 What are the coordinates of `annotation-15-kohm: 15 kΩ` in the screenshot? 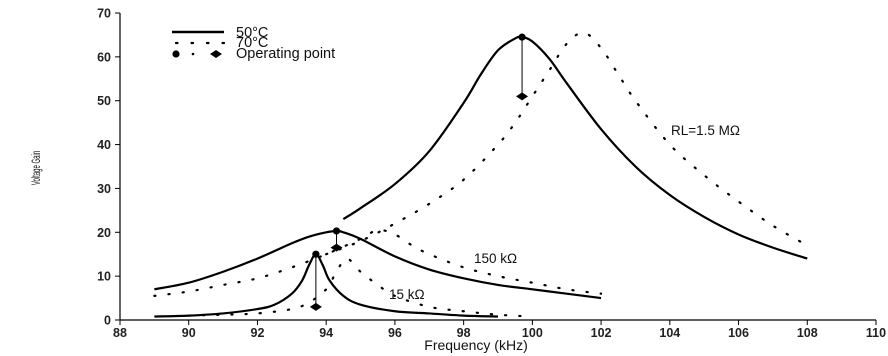 It's located at (407, 294).